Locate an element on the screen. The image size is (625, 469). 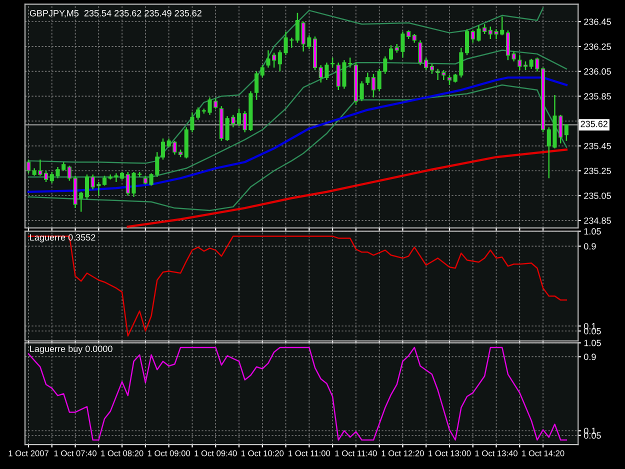
chart-title: Laguerre buy 0.0000 is located at coordinates (71, 349).